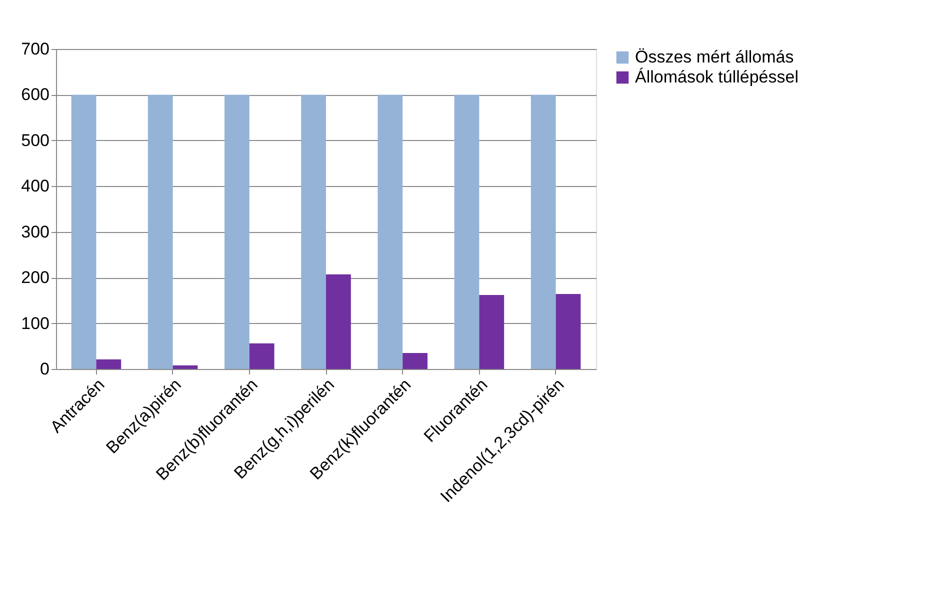 The width and height of the screenshot is (937, 616). Describe the element at coordinates (35, 94) in the screenshot. I see `y-tick-label: 600` at that location.